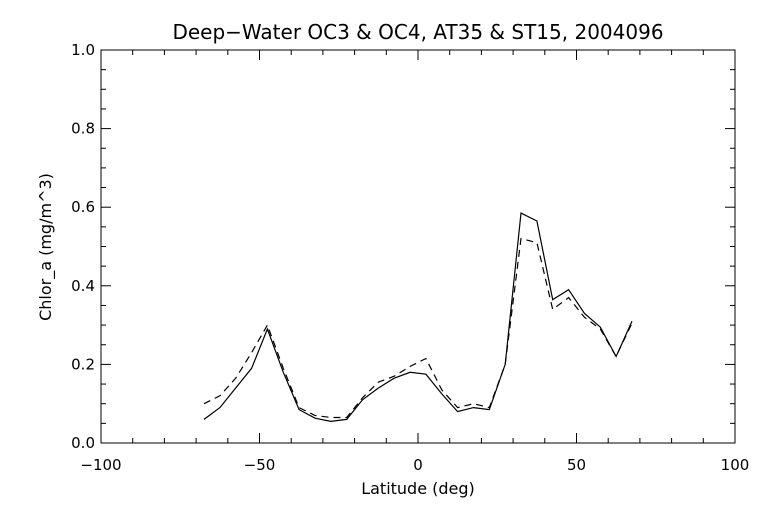 This screenshot has height=512, width=768. I want to click on x-axis-label: Latitude (deg), so click(418, 488).